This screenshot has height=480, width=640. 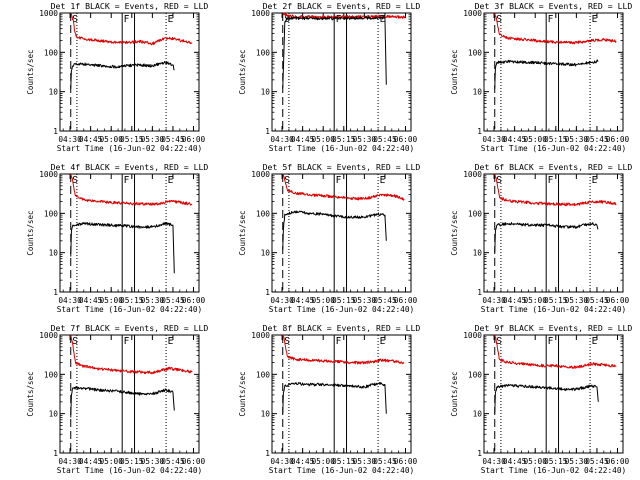 I want to click on panel-title: Det 3f BLACK = Events, RED = LLD, so click(x=554, y=6).